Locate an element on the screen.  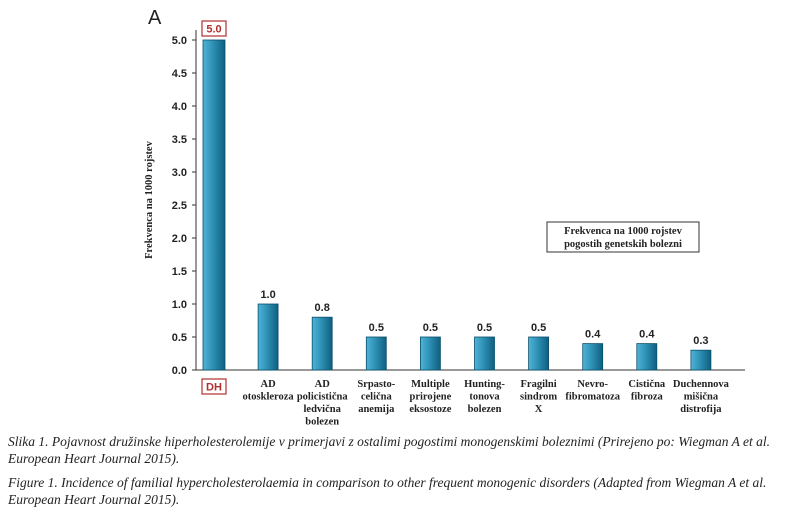
category-label: fibromatoza is located at coordinates (592, 397).